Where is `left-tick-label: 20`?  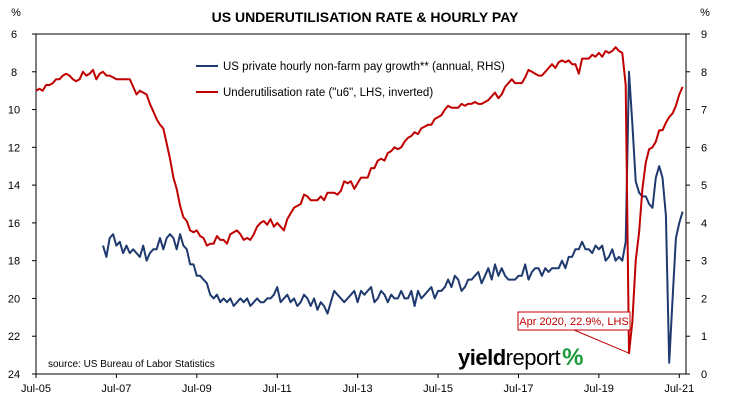
left-tick-label: 20 is located at coordinates (14, 299).